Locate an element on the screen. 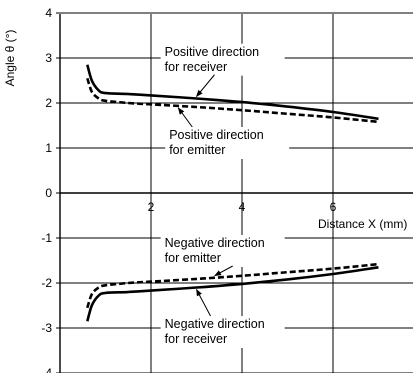 This screenshot has width=413, height=373. x-tick-label: 4 is located at coordinates (242, 207).